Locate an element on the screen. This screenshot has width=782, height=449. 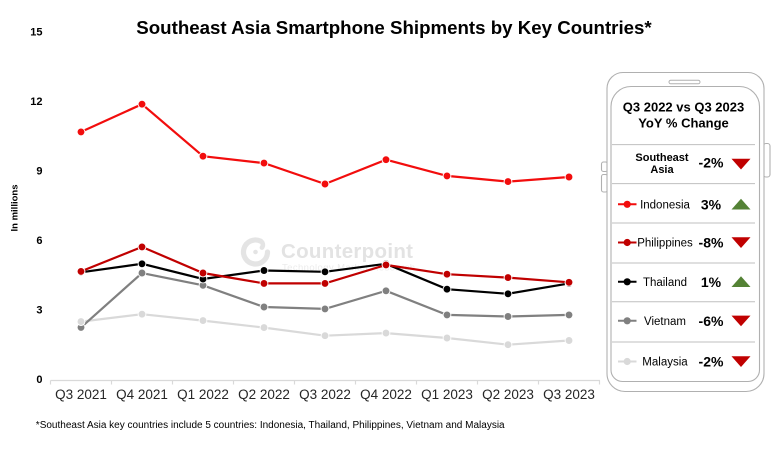
svg-text: Q3 2022 vs Q3 2023 is located at coordinates (683, 107).